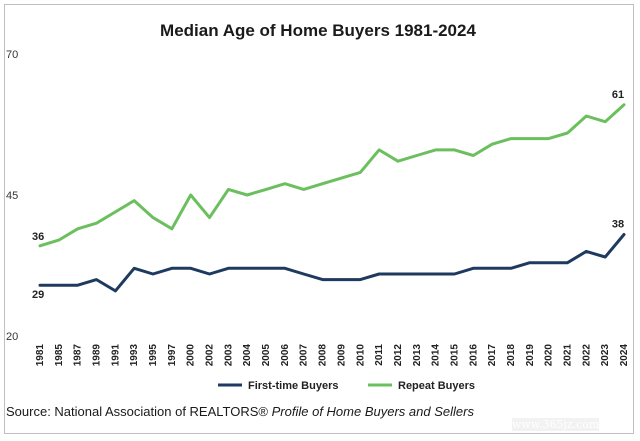 The image size is (640, 441). Describe the element at coordinates (115, 355) in the screenshot. I see `x-tick-label: 1991` at that location.